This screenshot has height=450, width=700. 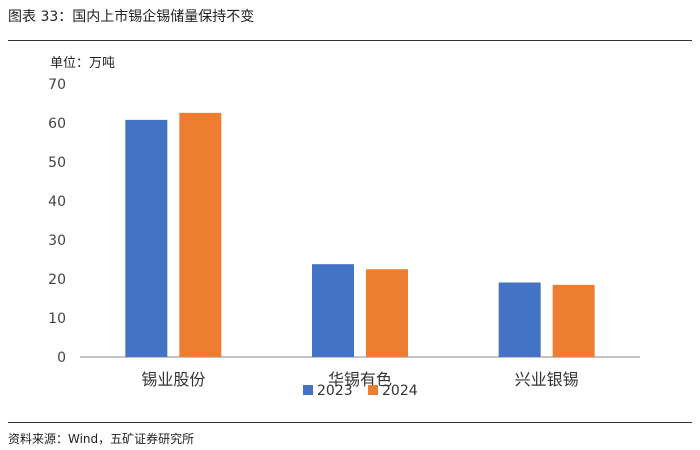 What do you see at coordinates (360, 379) in the screenshot?
I see `category-label: 华锡有色` at bounding box center [360, 379].